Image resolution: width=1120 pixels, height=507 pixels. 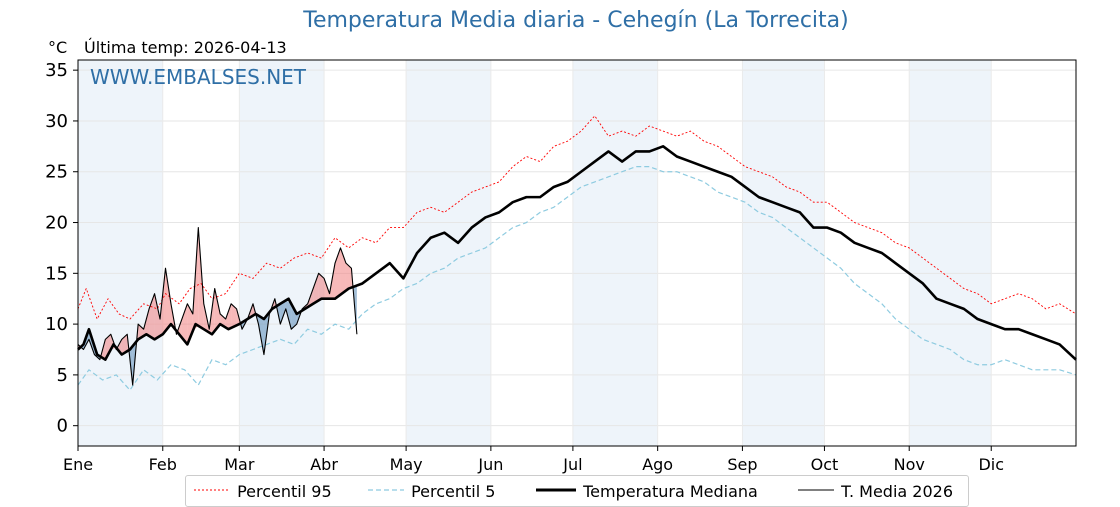 What do you see at coordinates (950, 253) in the screenshot?
I see `month-shade-nov` at bounding box center [950, 253].